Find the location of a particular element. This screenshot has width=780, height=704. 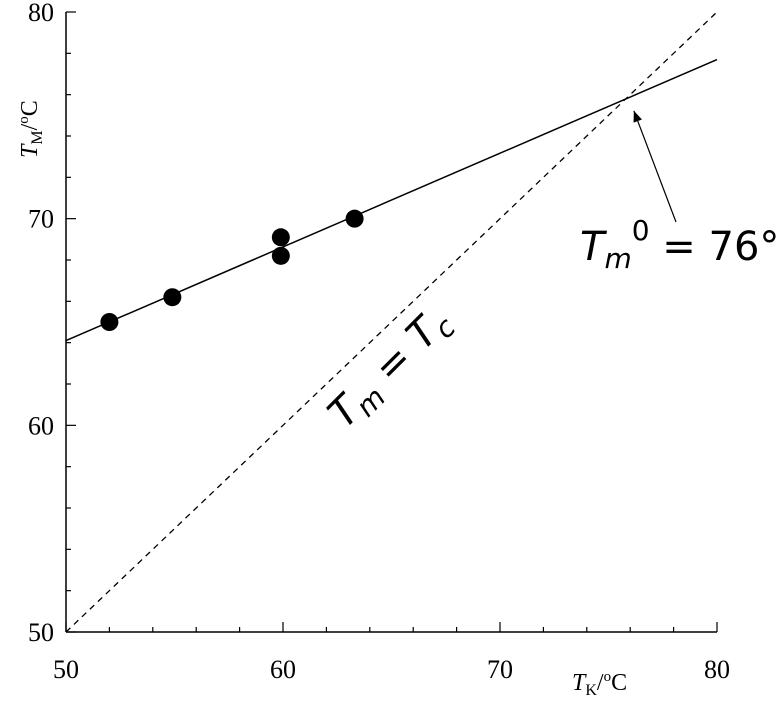

diagonal-annotation: Tm = Tc is located at coordinates (391, 369).